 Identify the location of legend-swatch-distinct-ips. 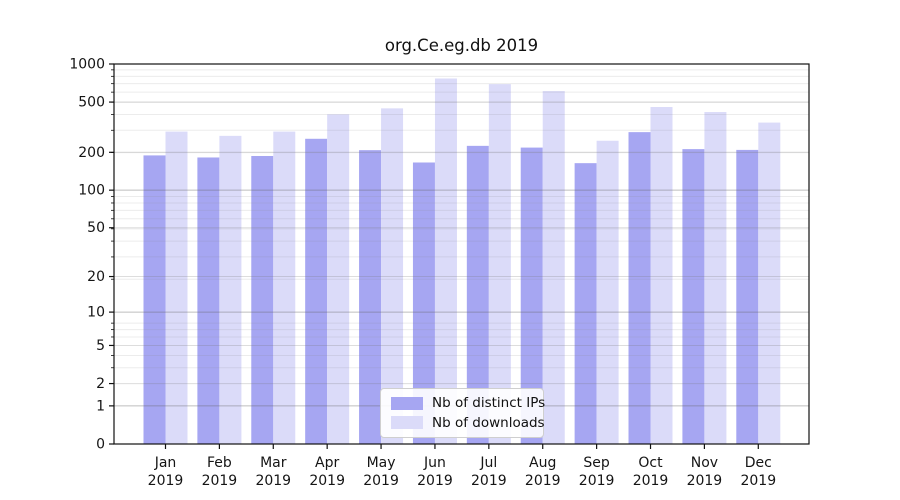
(407, 403).